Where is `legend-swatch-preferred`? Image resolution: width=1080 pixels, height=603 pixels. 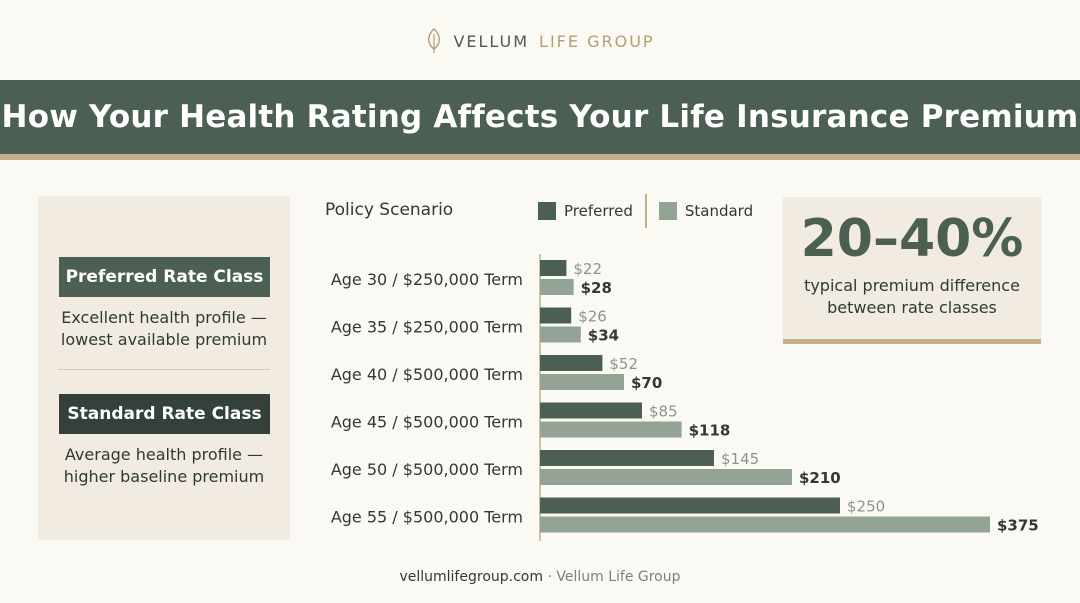
legend-swatch-preferred is located at coordinates (547, 211).